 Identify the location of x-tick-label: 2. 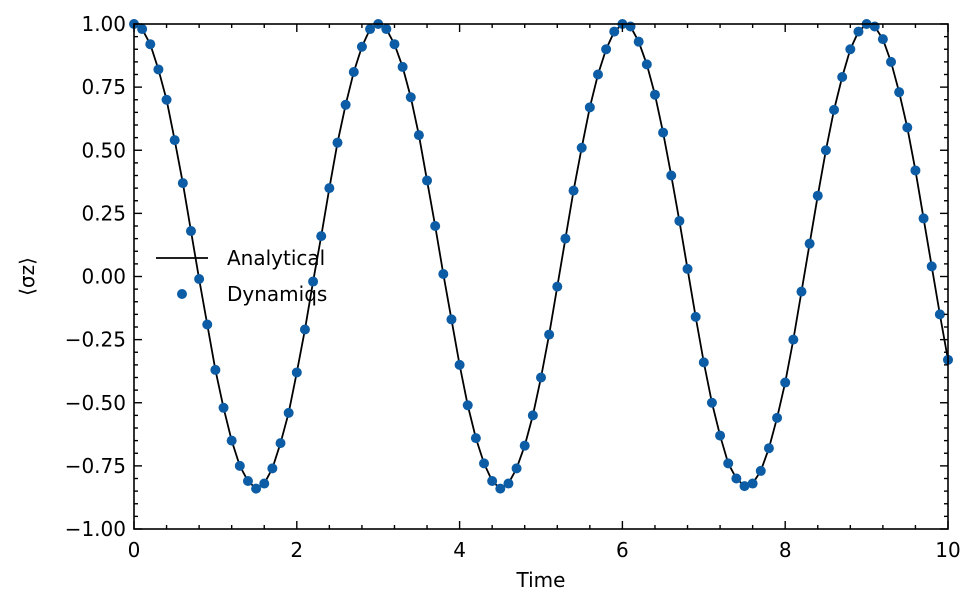
(296, 550).